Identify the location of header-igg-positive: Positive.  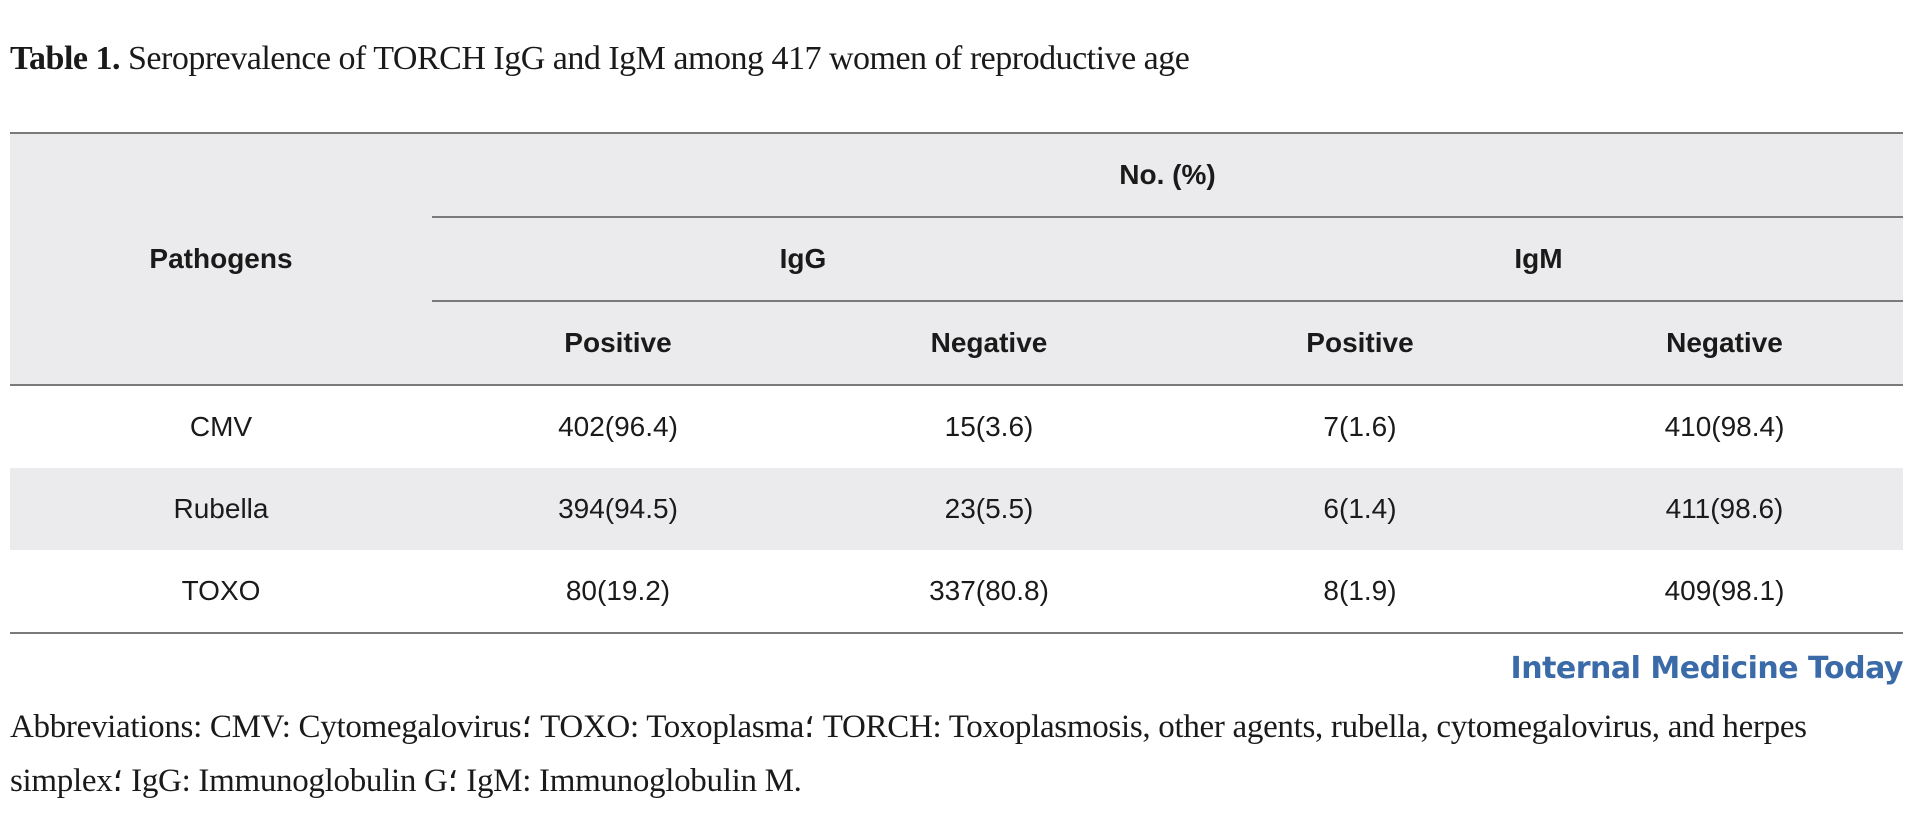
(618, 343).